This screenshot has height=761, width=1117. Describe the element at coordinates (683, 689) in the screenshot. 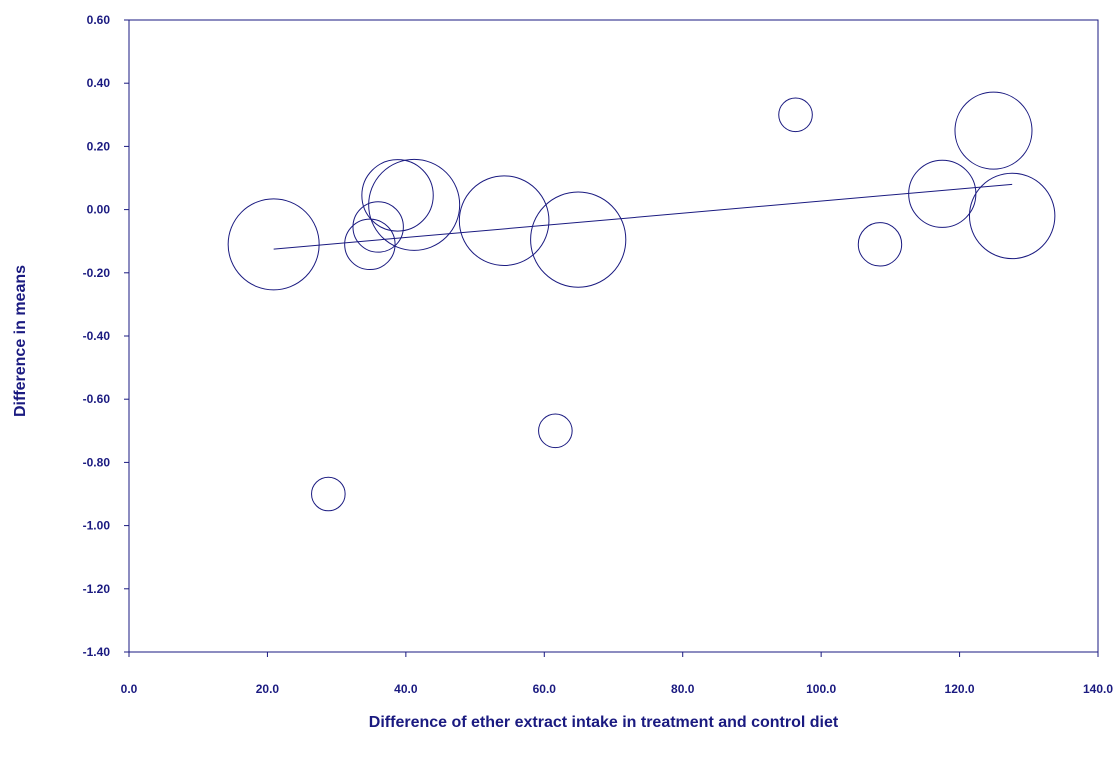

I see `x-tick-label: 80.0` at that location.